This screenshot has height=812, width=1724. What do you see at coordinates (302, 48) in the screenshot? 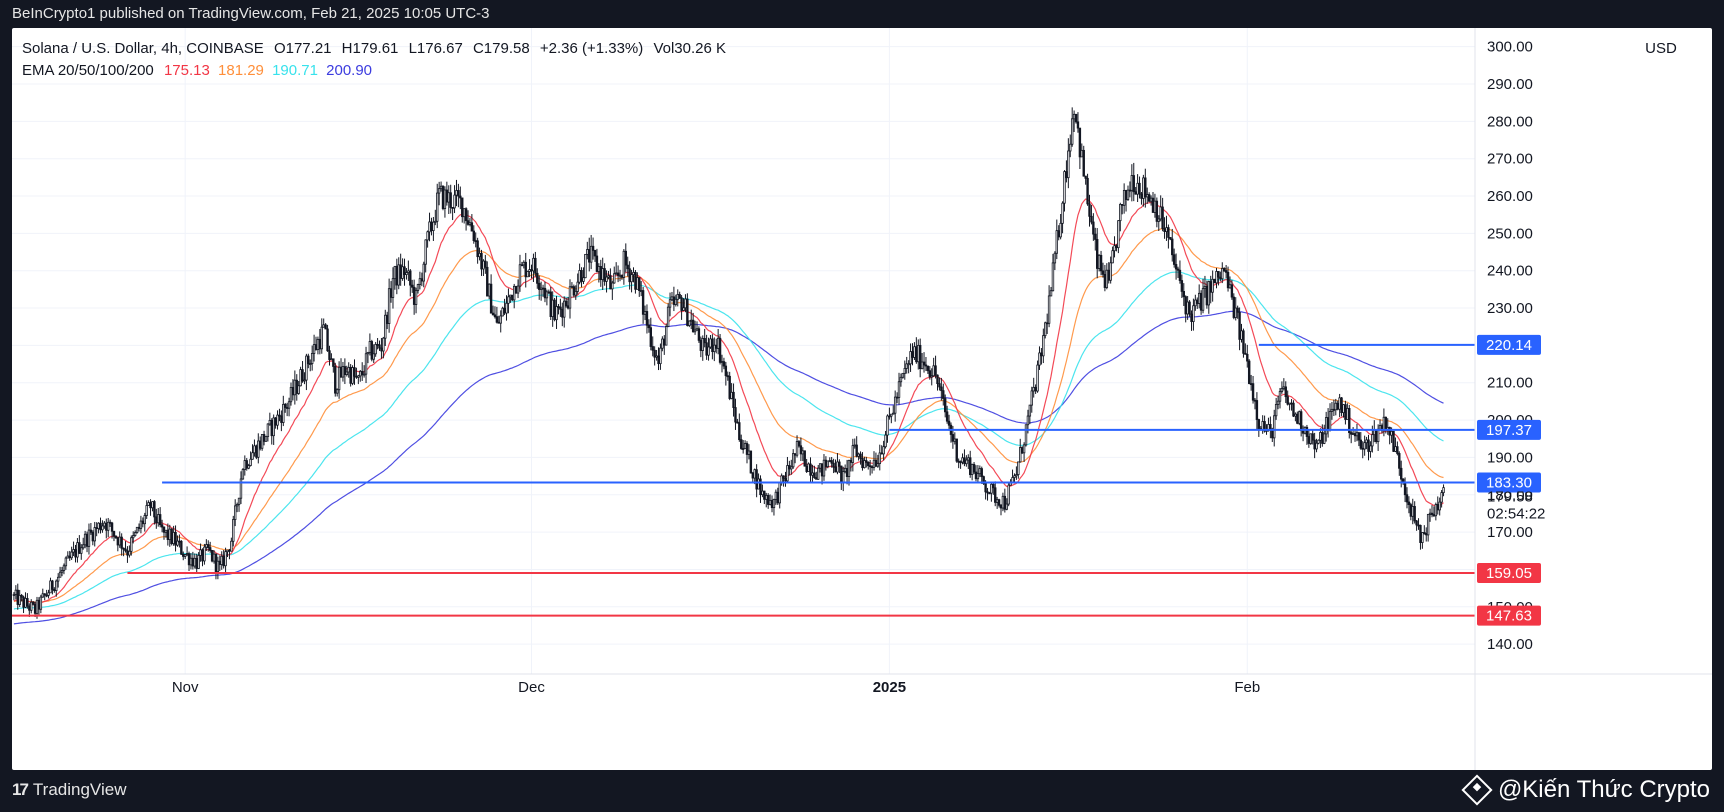
I see `open-value: O177.21` at bounding box center [302, 48].